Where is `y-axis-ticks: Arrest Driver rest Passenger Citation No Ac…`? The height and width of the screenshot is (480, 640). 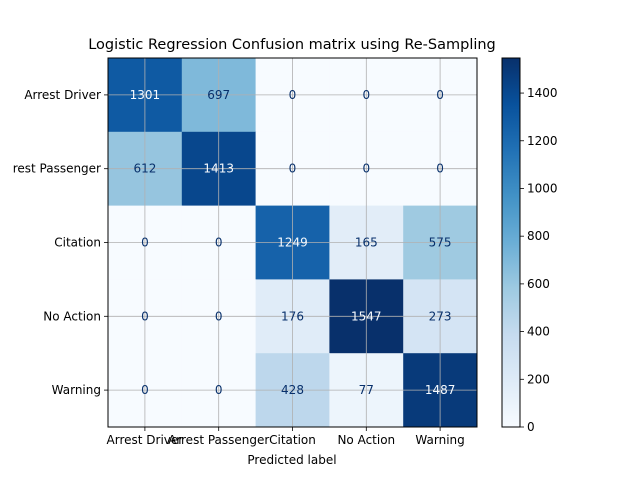 y-axis-ticks: Arrest Driver rest Passenger Citation No Ac… is located at coordinates (60, 242).